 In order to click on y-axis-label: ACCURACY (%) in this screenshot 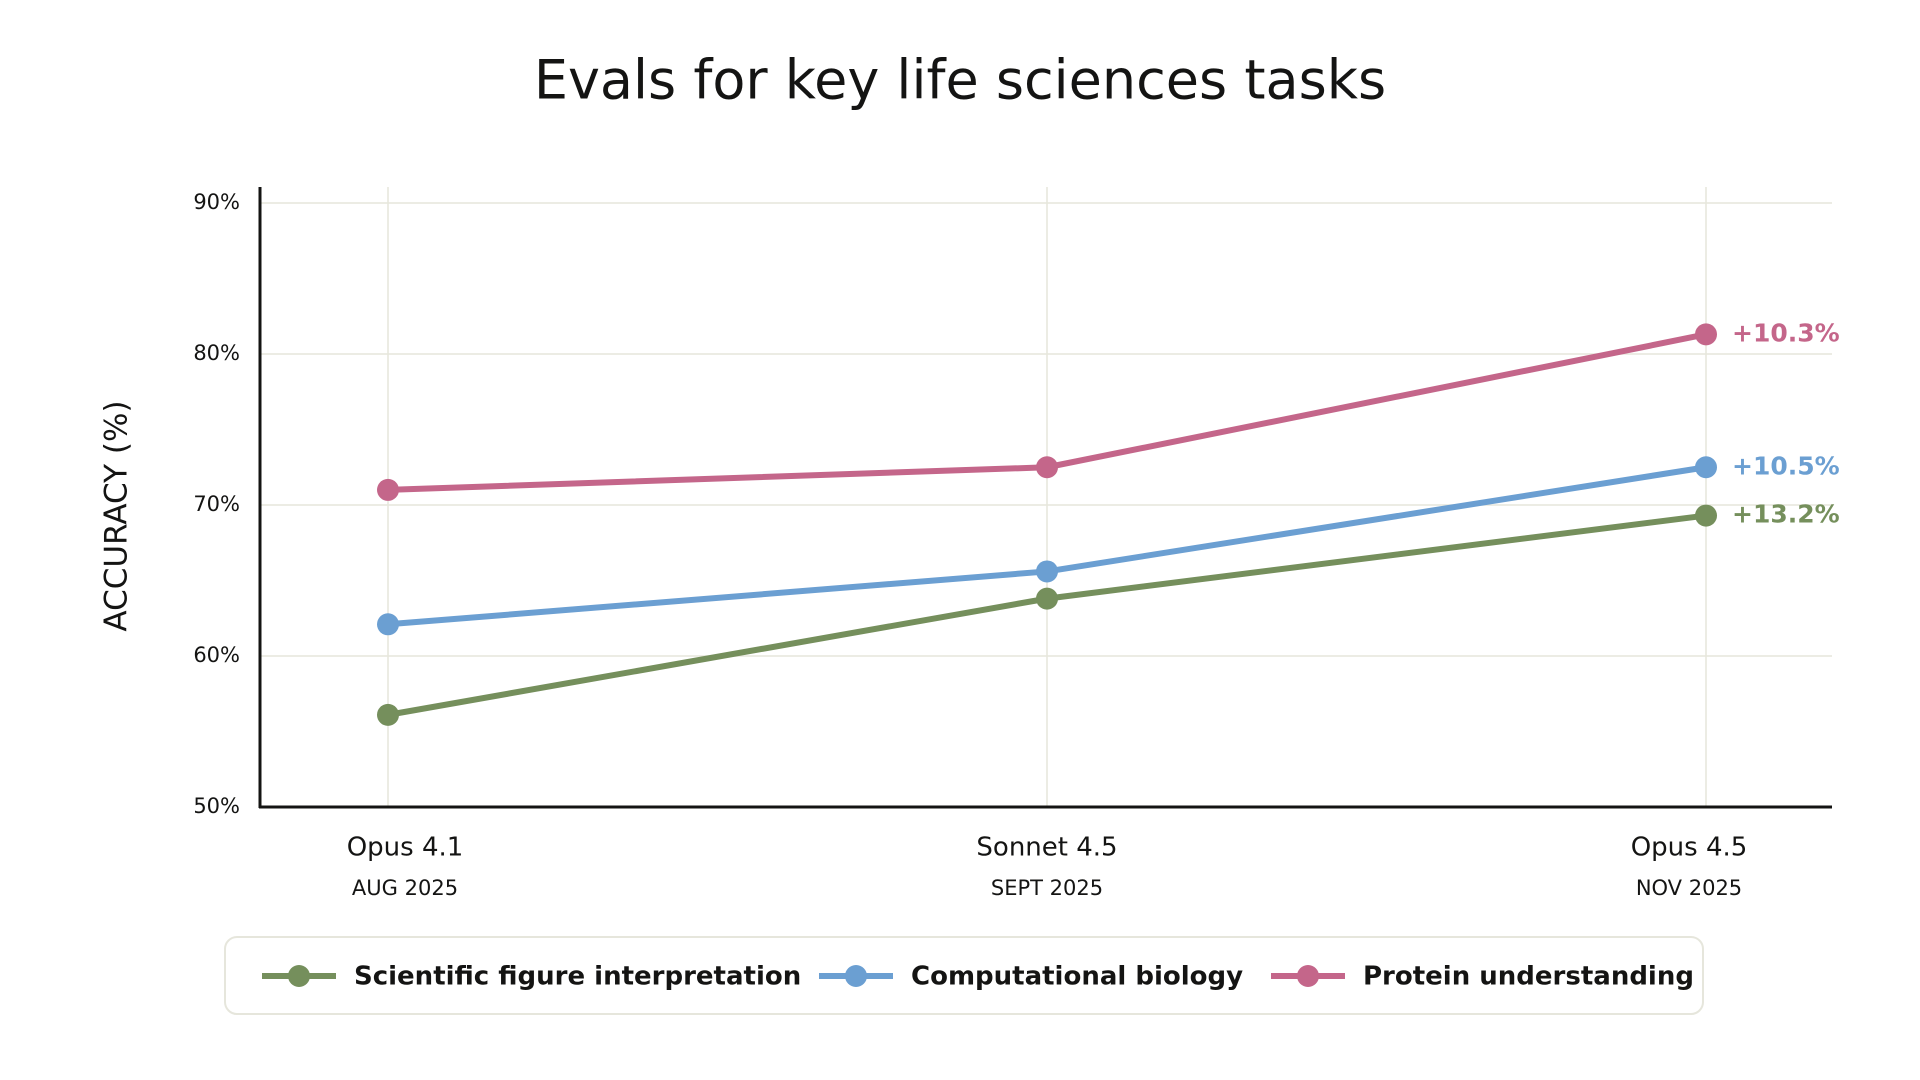, I will do `click(117, 515)`.